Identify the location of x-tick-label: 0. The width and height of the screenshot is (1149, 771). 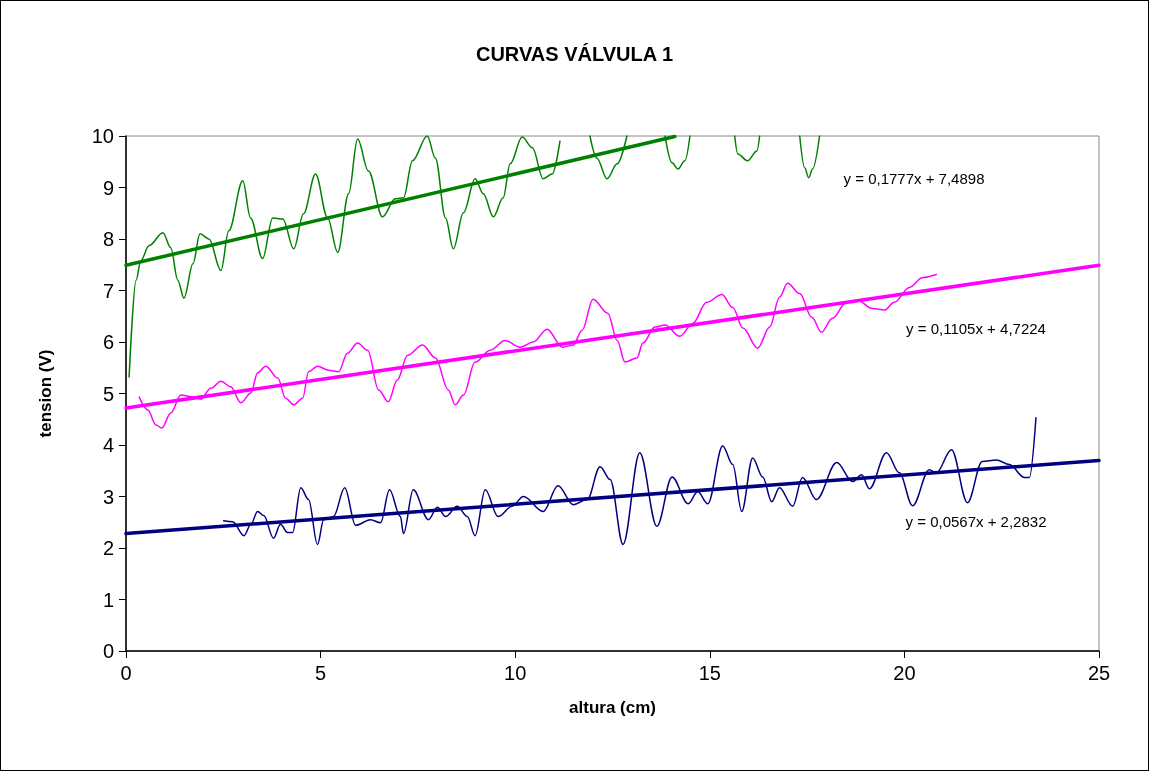
(126, 673).